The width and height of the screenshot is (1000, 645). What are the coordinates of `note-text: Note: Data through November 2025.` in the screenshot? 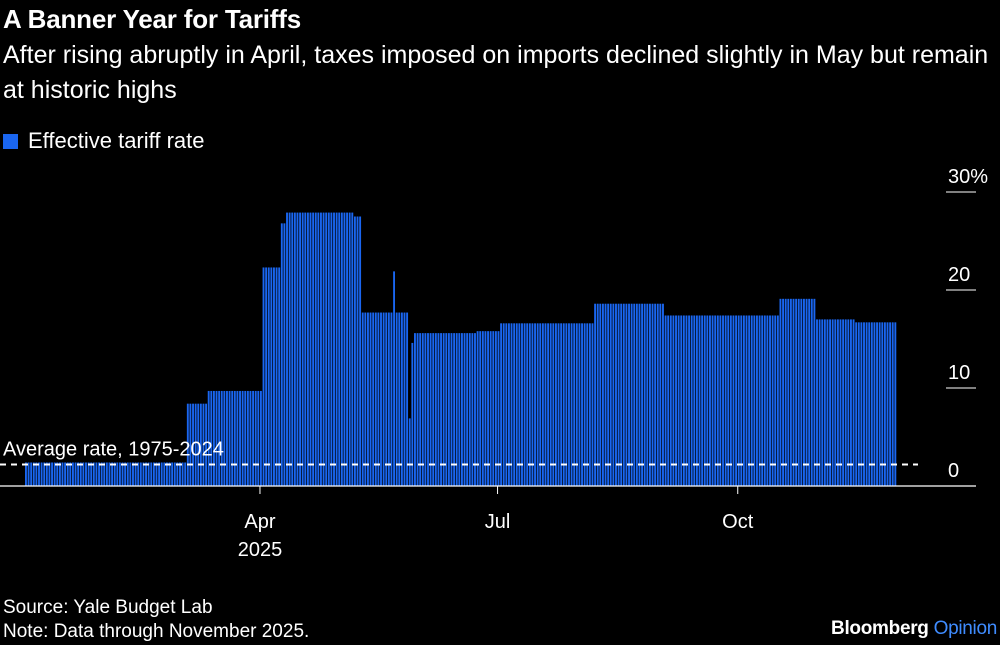 It's located at (156, 631).